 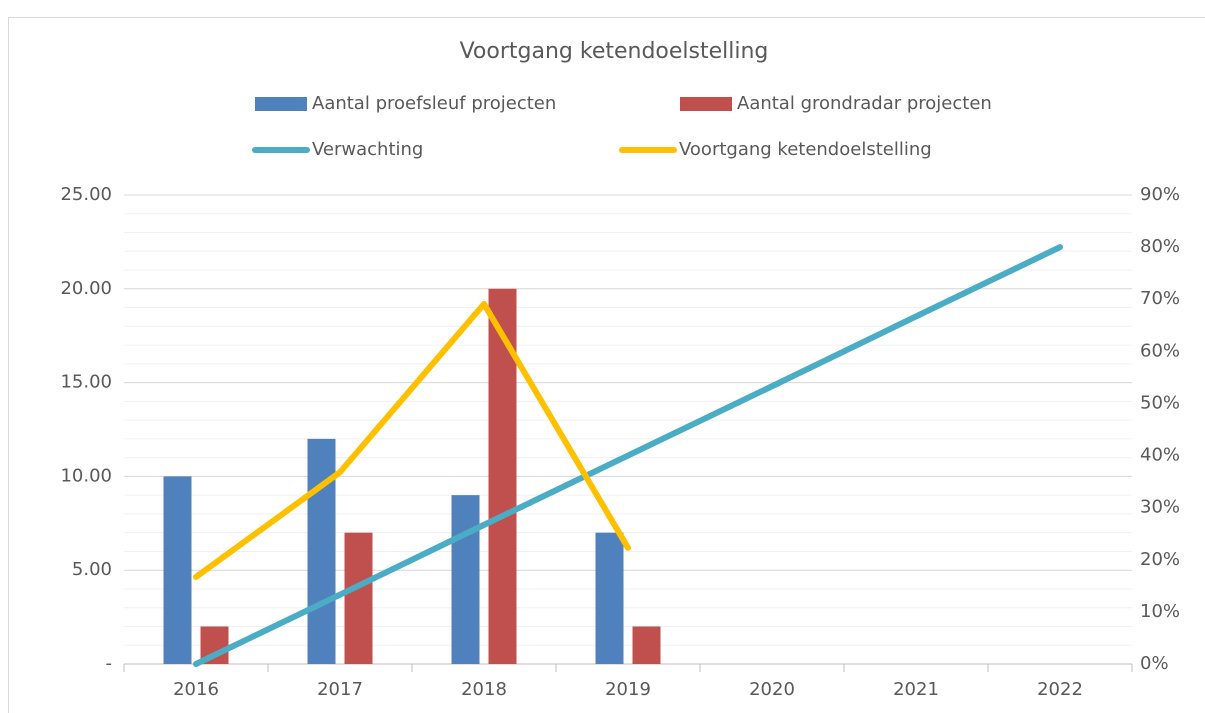 I want to click on x-tick-label: 2016, so click(x=196, y=689).